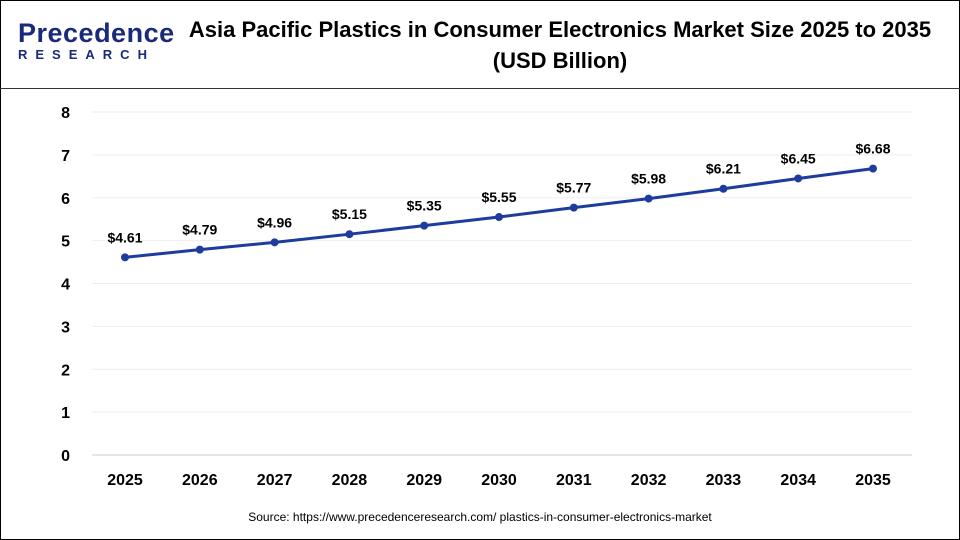  Describe the element at coordinates (499, 480) in the screenshot. I see `x-tick-label: 2030` at that location.